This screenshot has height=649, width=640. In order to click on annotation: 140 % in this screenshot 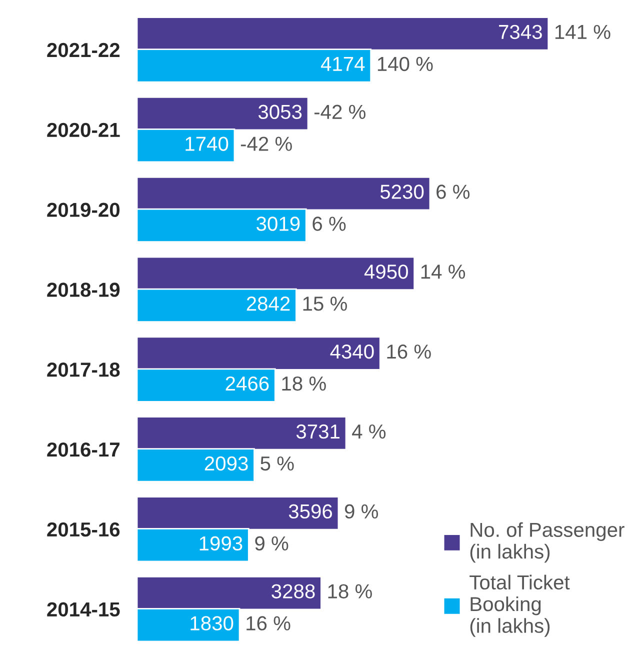, I will do `click(405, 64)`.